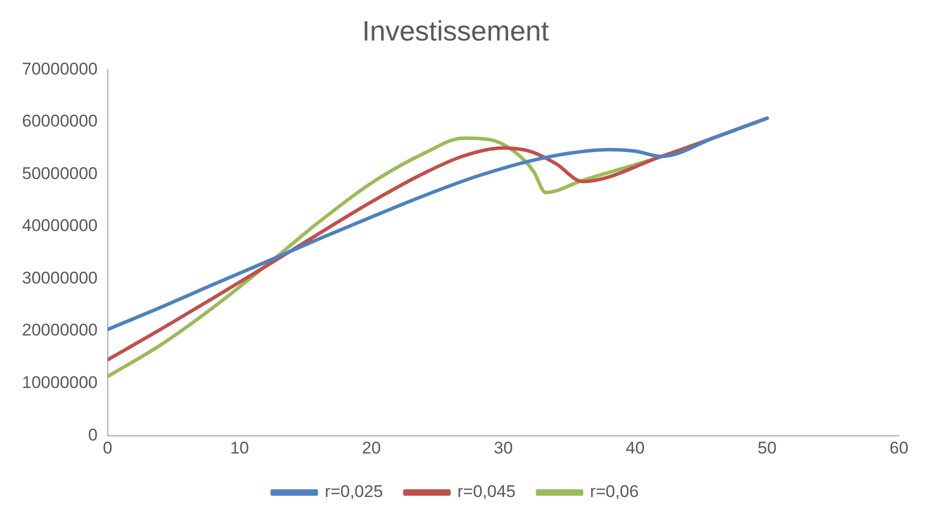 The image size is (927, 523). Describe the element at coordinates (767, 448) in the screenshot. I see `x-tick-label: 50` at that location.